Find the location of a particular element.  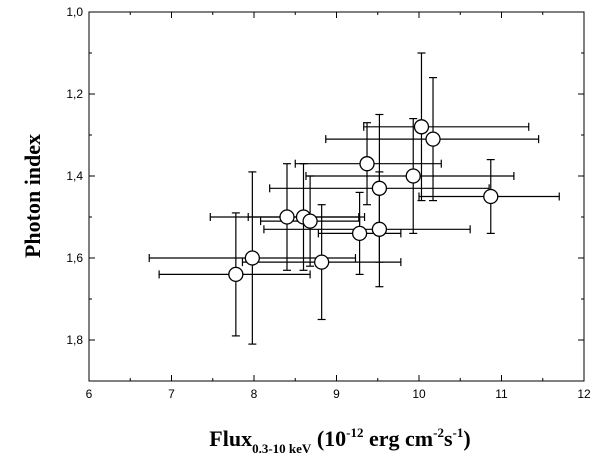

x-axis-title-paren-open: (10 is located at coordinates (328, 438).